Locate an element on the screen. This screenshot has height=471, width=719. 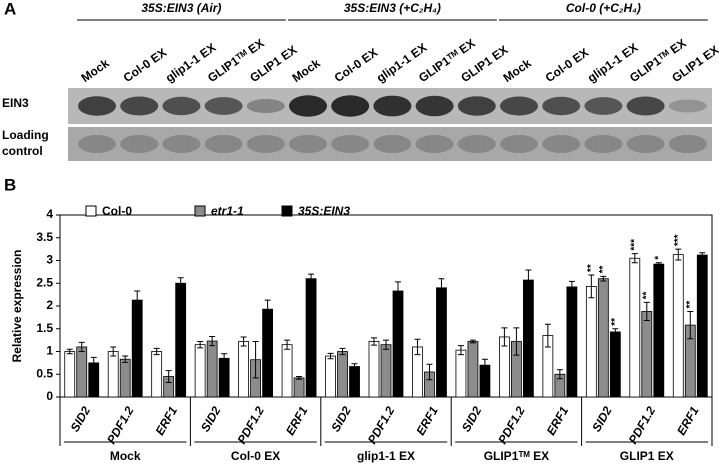
panel-label: B is located at coordinates (10, 184).